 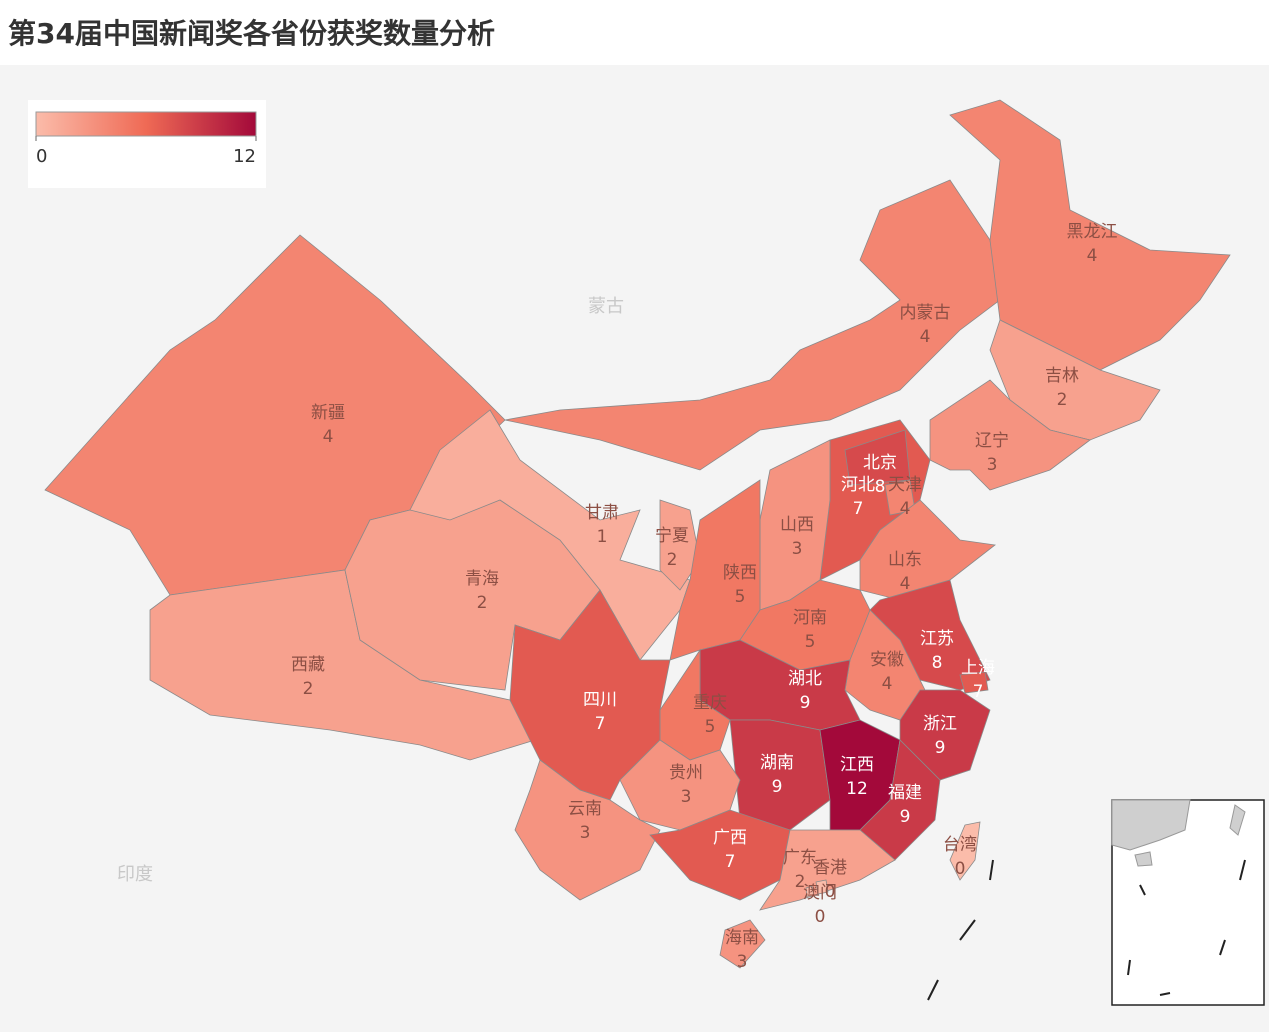 What do you see at coordinates (244, 156) in the screenshot?
I see `colorbar-tick-label: 12` at bounding box center [244, 156].